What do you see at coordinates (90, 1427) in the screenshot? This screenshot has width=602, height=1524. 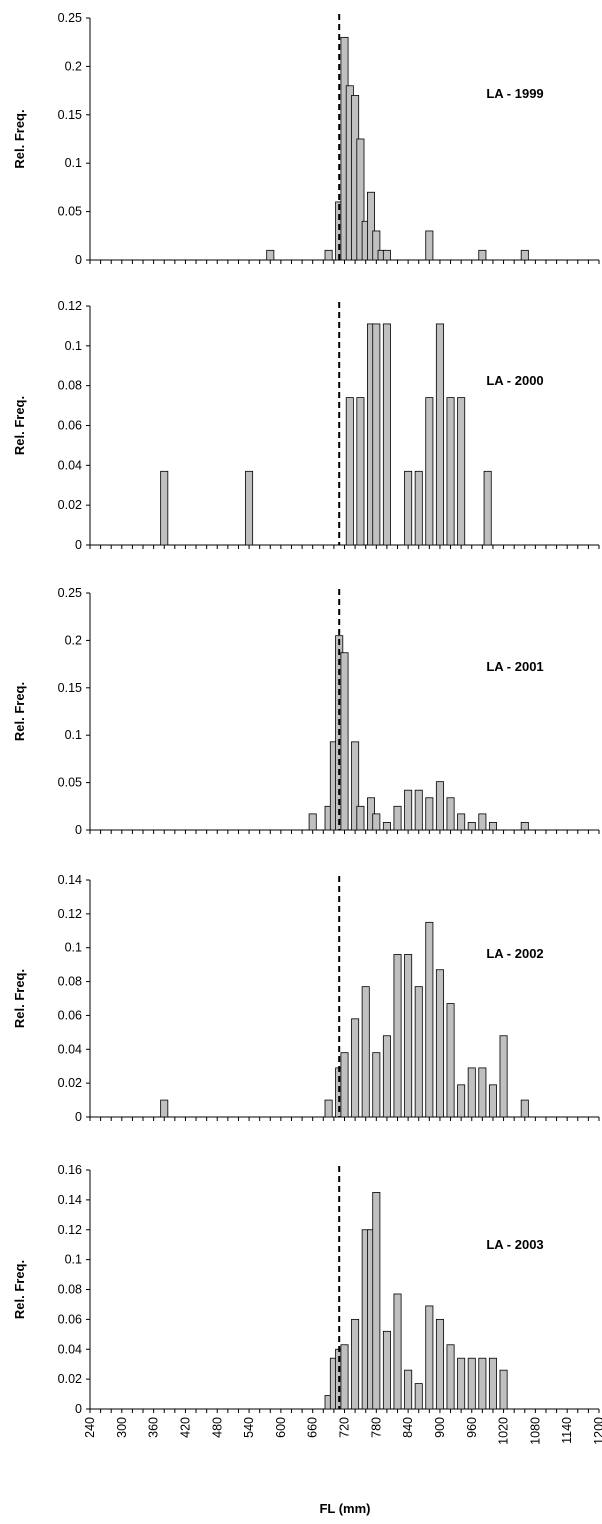 I see `x-tick-label: 240` at bounding box center [90, 1427].